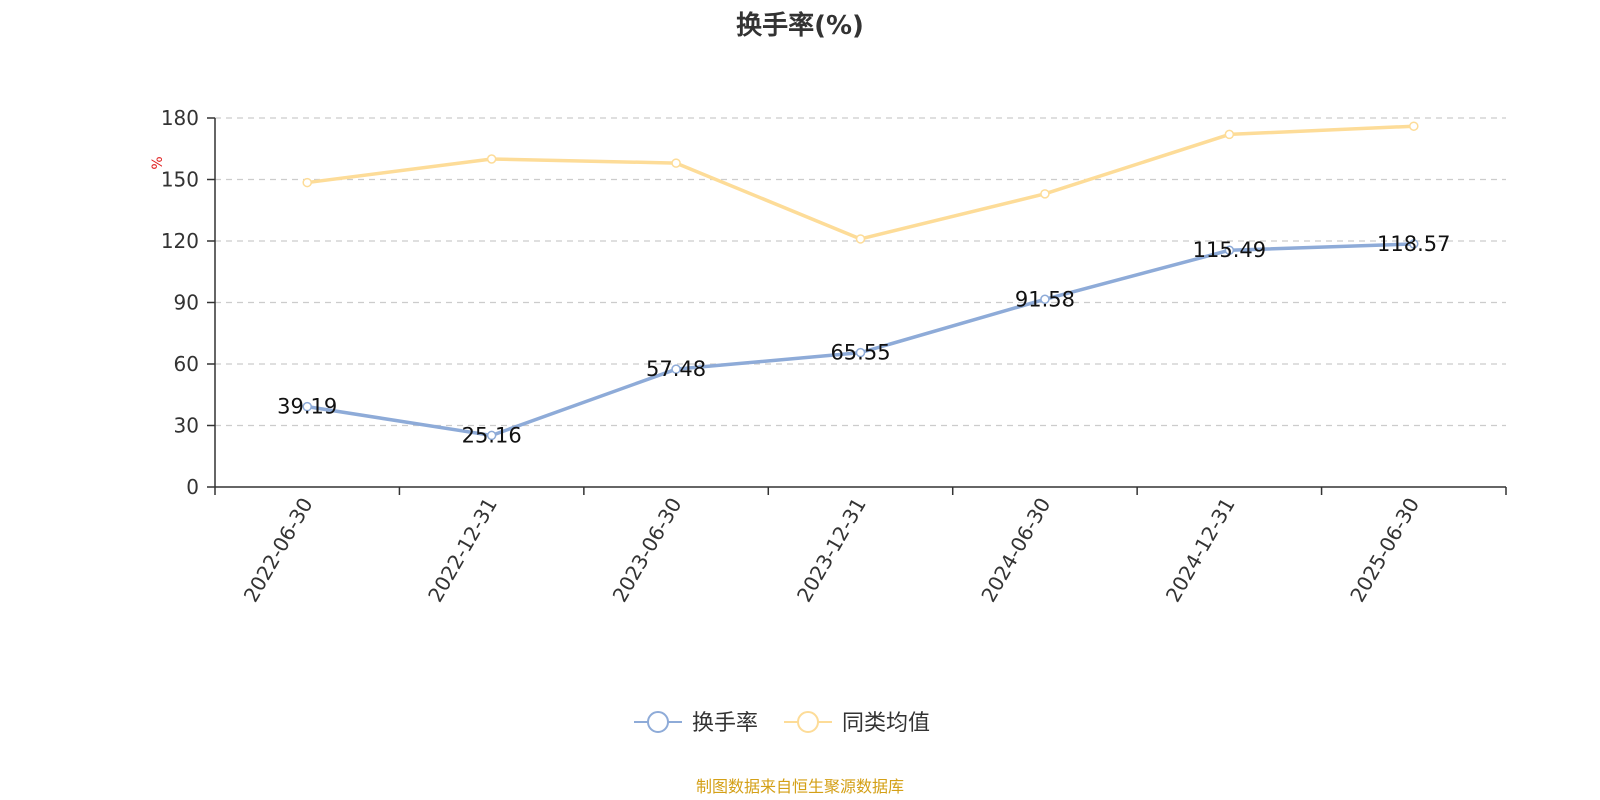 Image resolution: width=1600 pixels, height=800 pixels. Describe the element at coordinates (180, 118) in the screenshot. I see `y-tick-label: 180` at that location.